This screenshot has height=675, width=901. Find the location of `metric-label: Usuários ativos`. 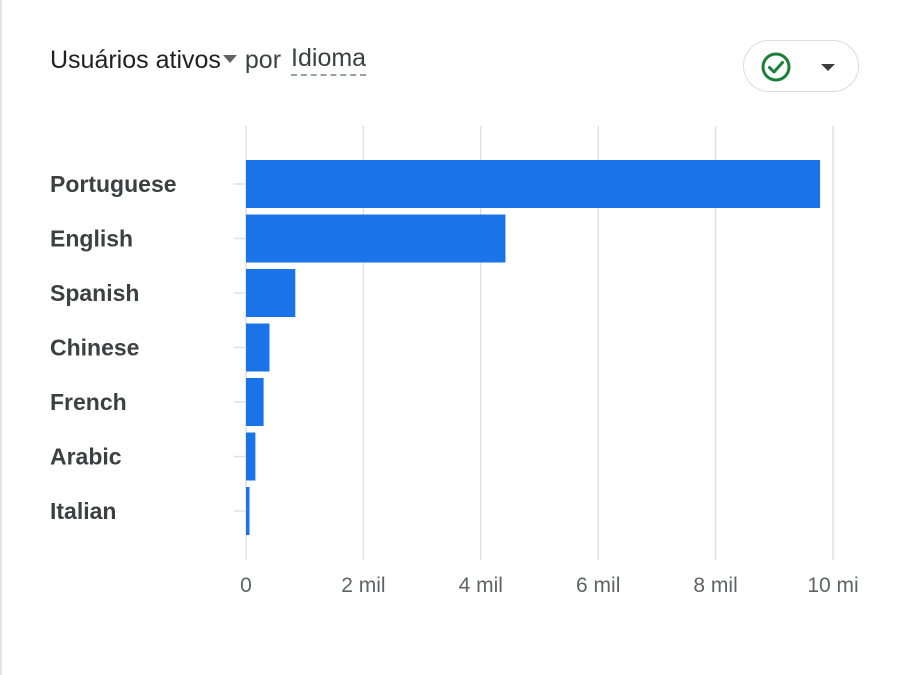

metric-label: Usuários ativos is located at coordinates (135, 59).